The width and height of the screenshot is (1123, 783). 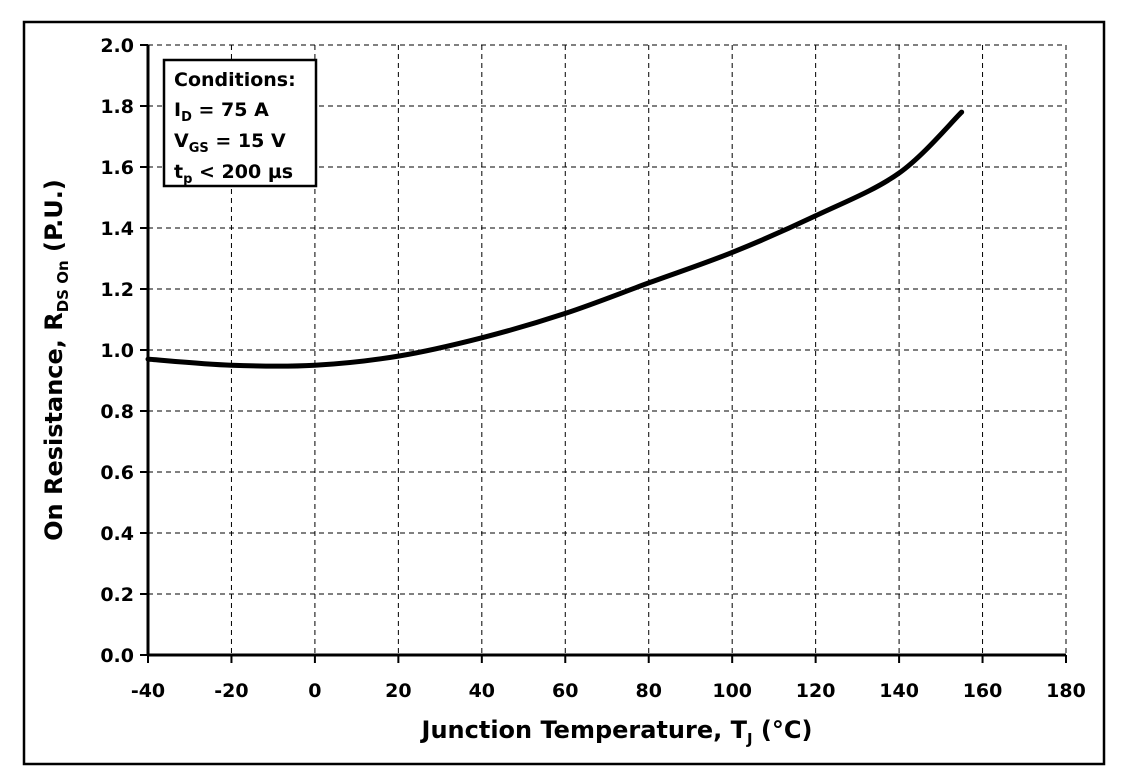 What do you see at coordinates (56, 360) in the screenshot?
I see `y-axis-label: On Resistance, RDS On (P.U.)` at bounding box center [56, 360].